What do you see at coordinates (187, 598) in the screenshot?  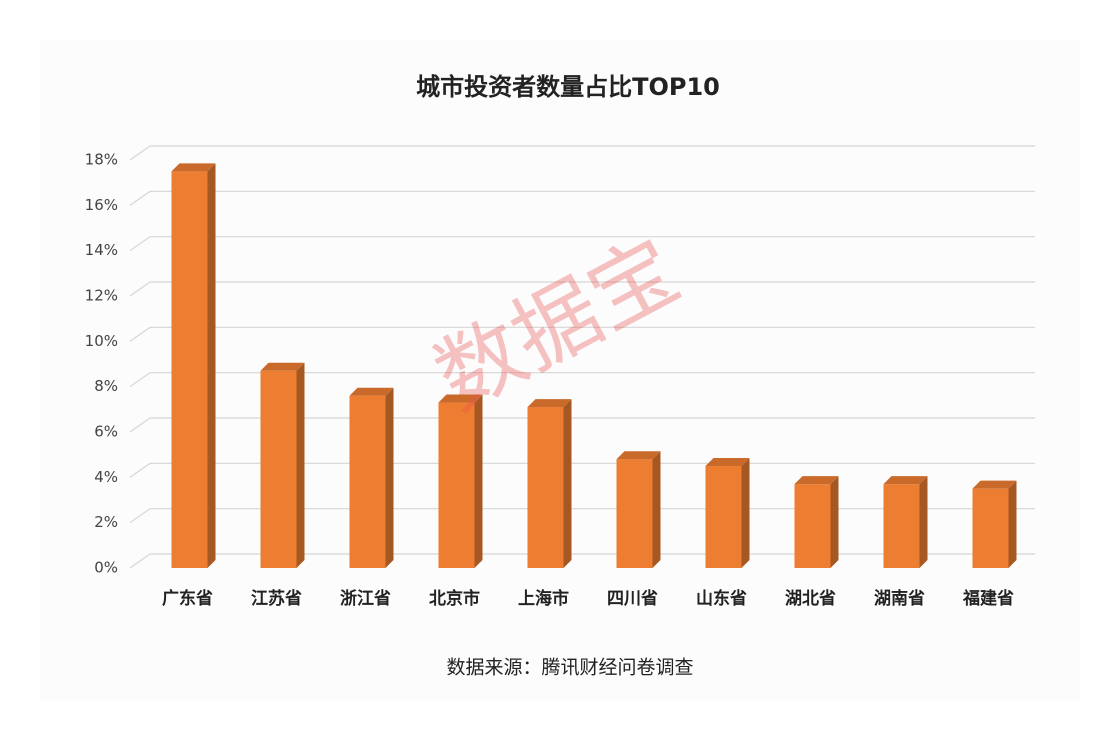 I see `x-tick-label: 广东省` at bounding box center [187, 598].